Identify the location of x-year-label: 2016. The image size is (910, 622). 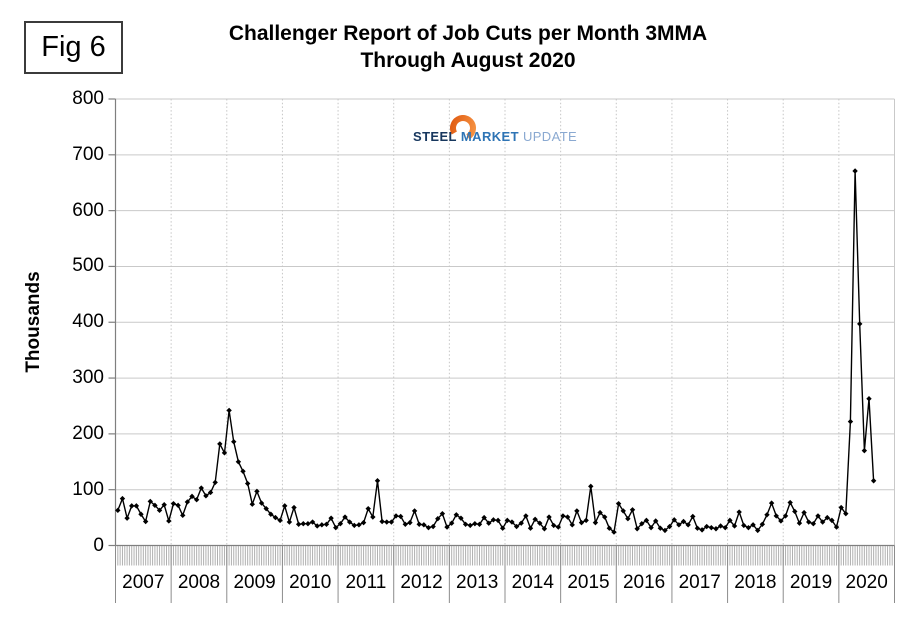
(644, 582).